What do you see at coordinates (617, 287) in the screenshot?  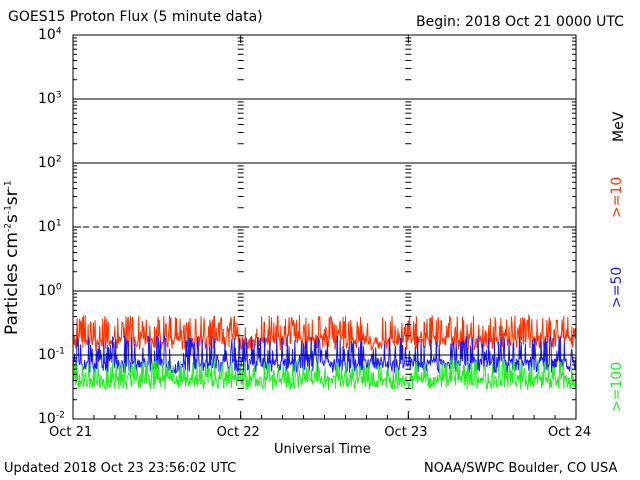 I see `legend-p50: >=50` at bounding box center [617, 287].